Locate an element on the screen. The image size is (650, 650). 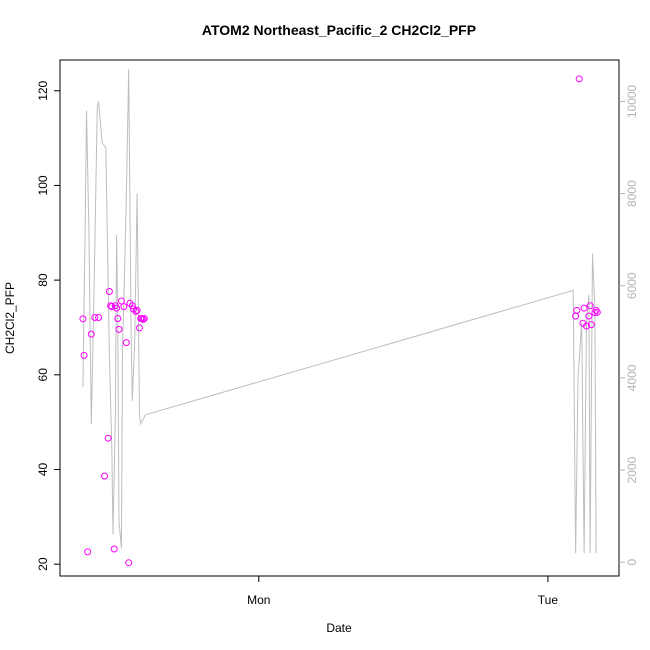
x-tick-label: Tue is located at coordinates (548, 600).